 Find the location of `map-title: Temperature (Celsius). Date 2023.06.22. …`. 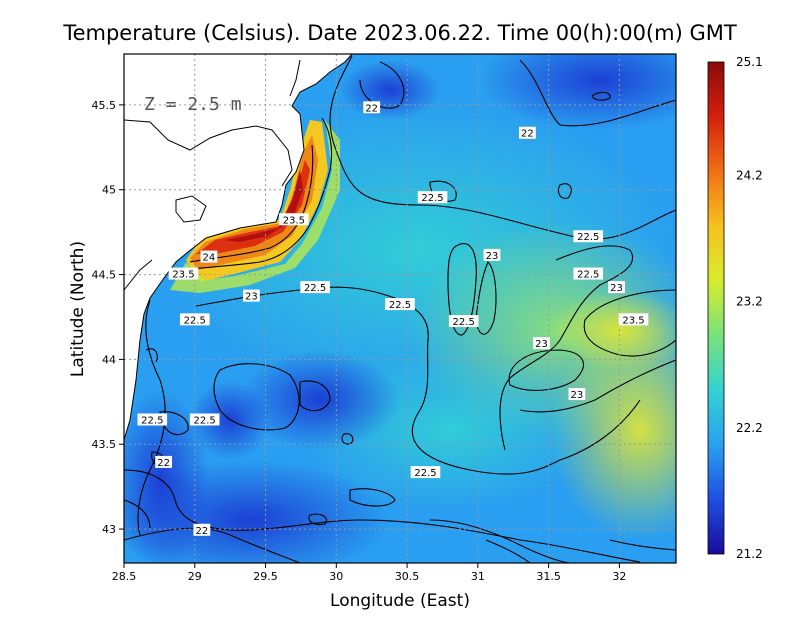

map-title: Temperature (Celsius). Date 2023.06.22. … is located at coordinates (399, 33).